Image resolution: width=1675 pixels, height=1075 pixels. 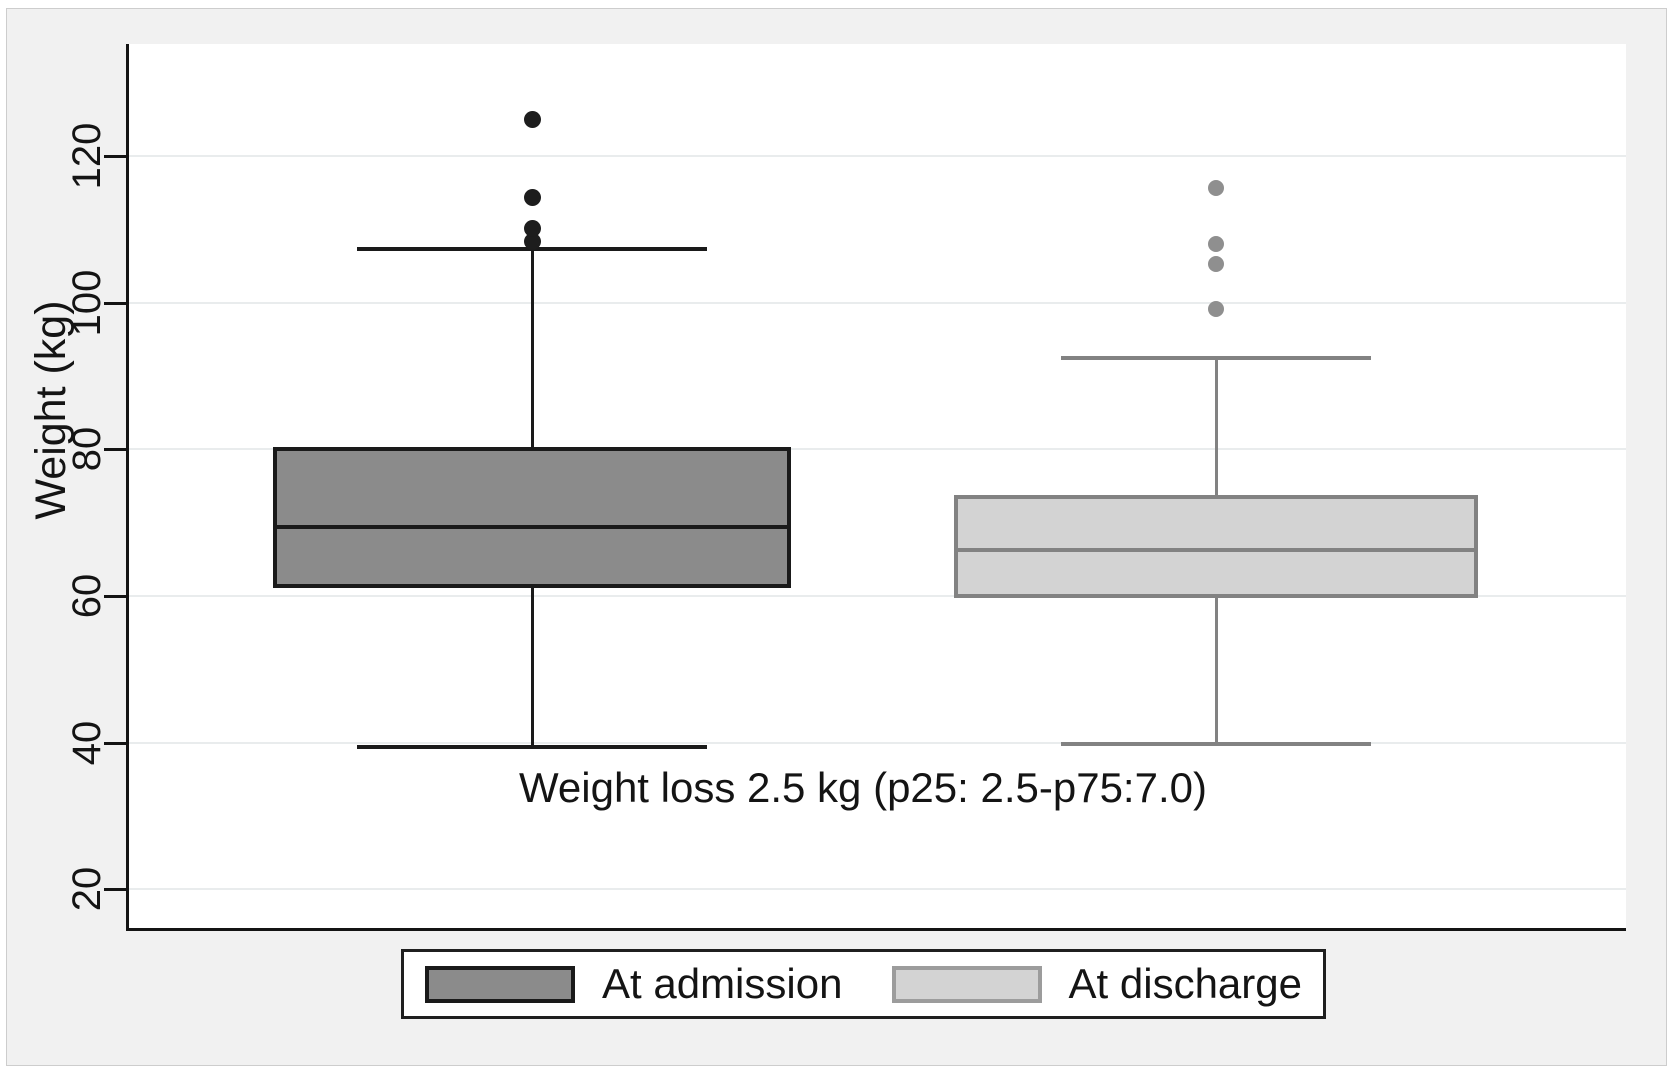 What do you see at coordinates (1216, 427) in the screenshot?
I see `upper-whisker-at-discharge` at bounding box center [1216, 427].